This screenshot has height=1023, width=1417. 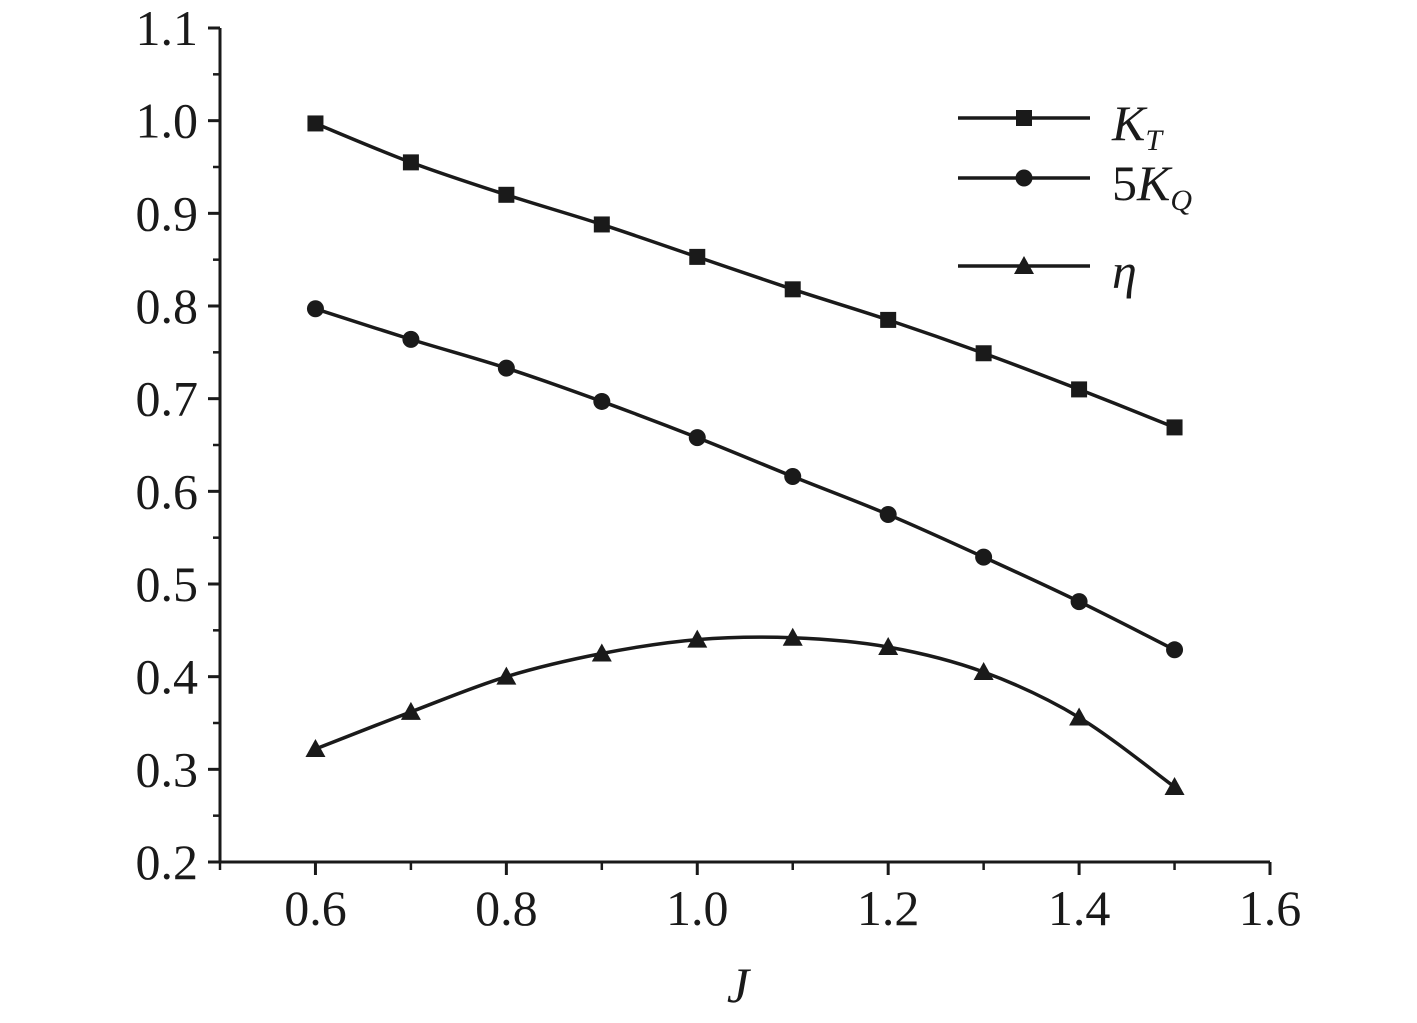 I want to click on y-tick-label: 0.4, so click(x=167, y=677).